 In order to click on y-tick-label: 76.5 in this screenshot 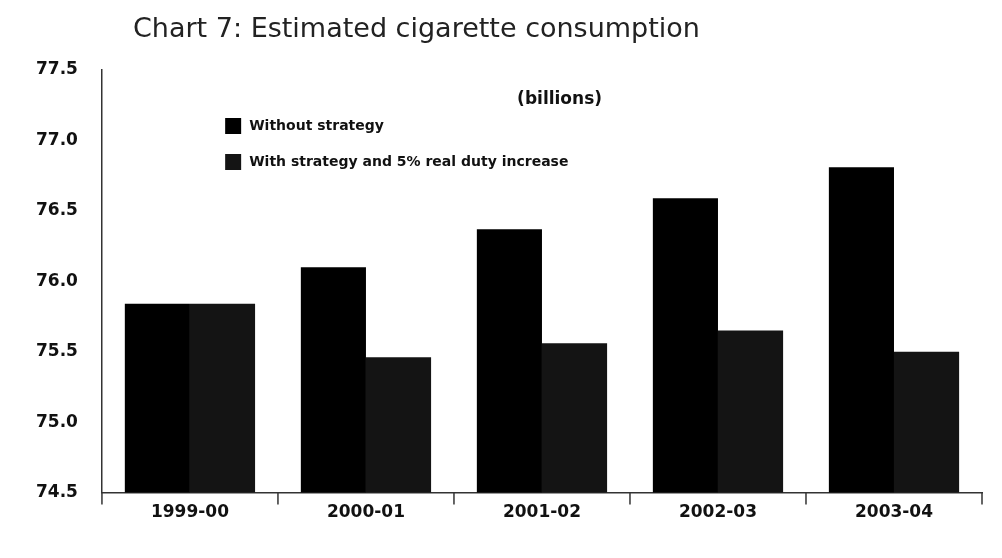, I will do `click(56, 209)`.